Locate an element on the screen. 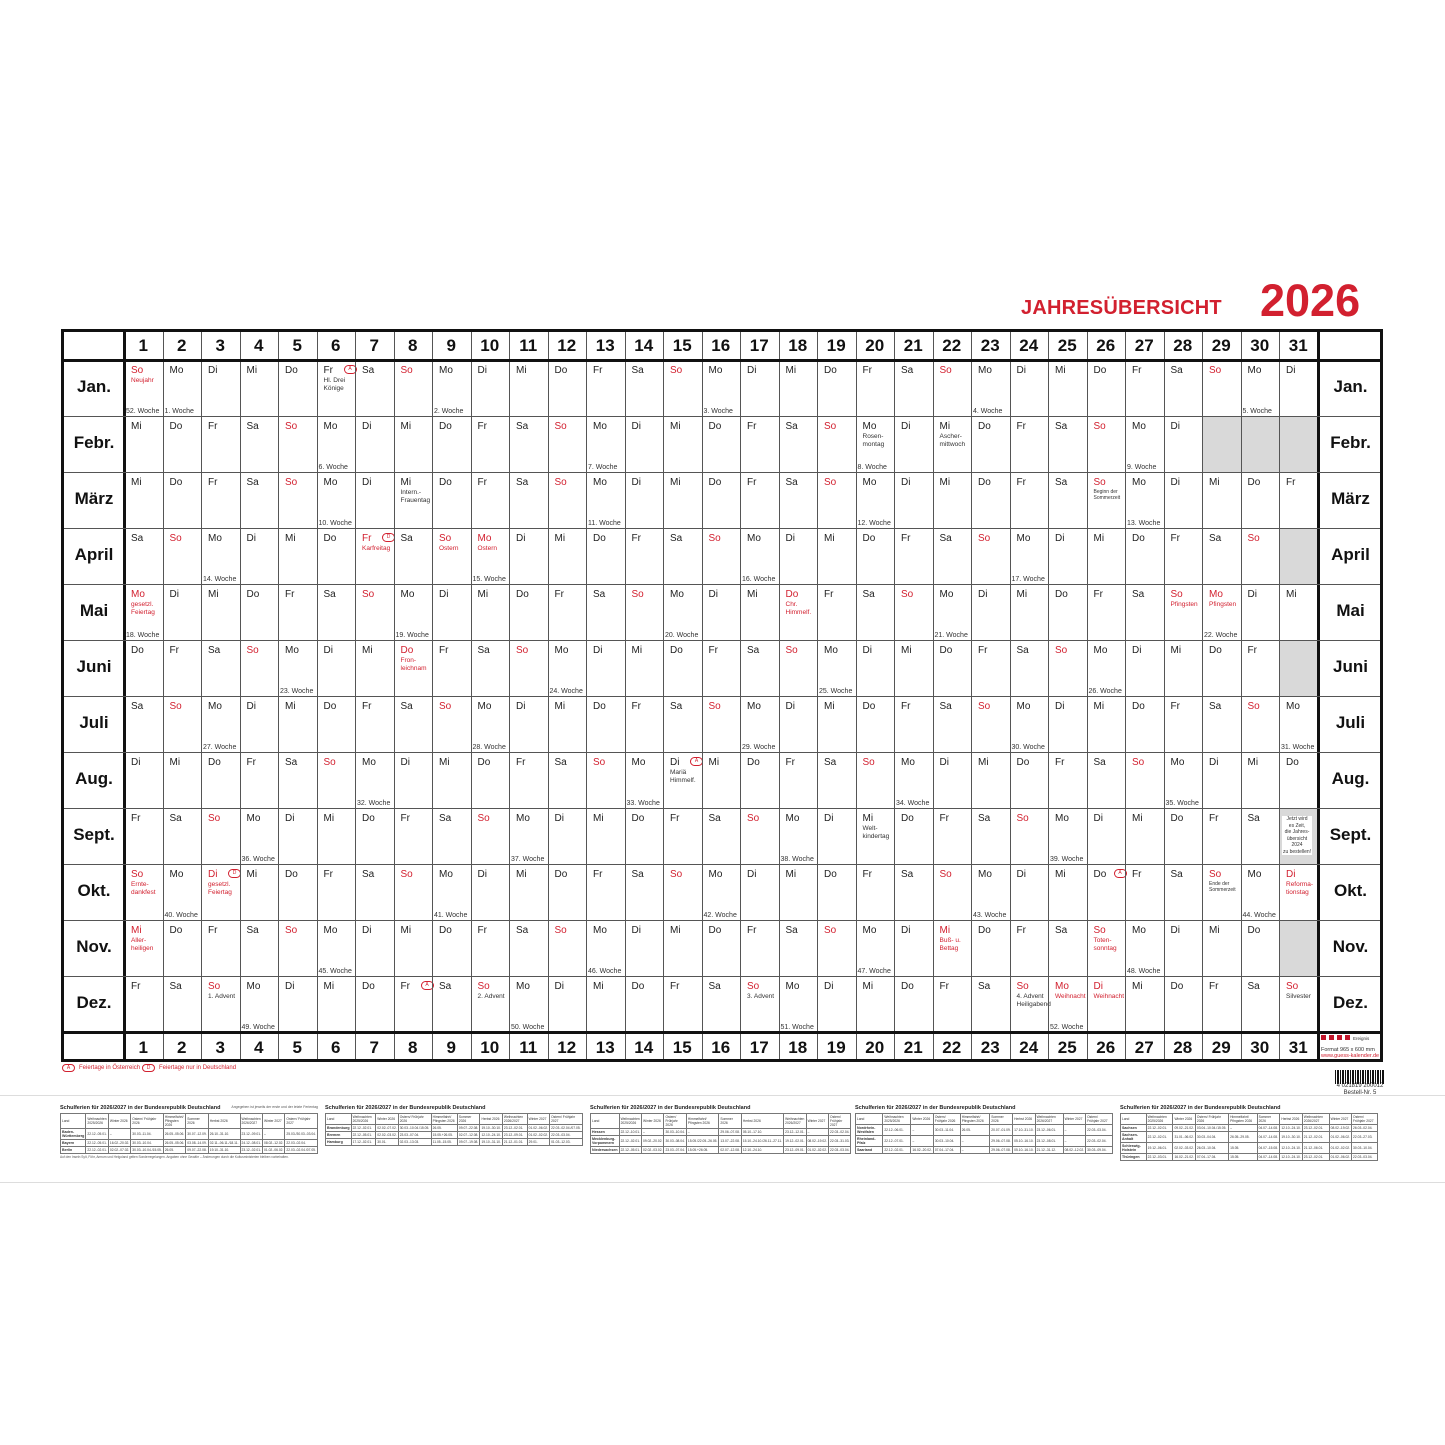 The image size is (1445, 1445). day-cell: Fr Hl. Drei Könige A is located at coordinates (337, 388).